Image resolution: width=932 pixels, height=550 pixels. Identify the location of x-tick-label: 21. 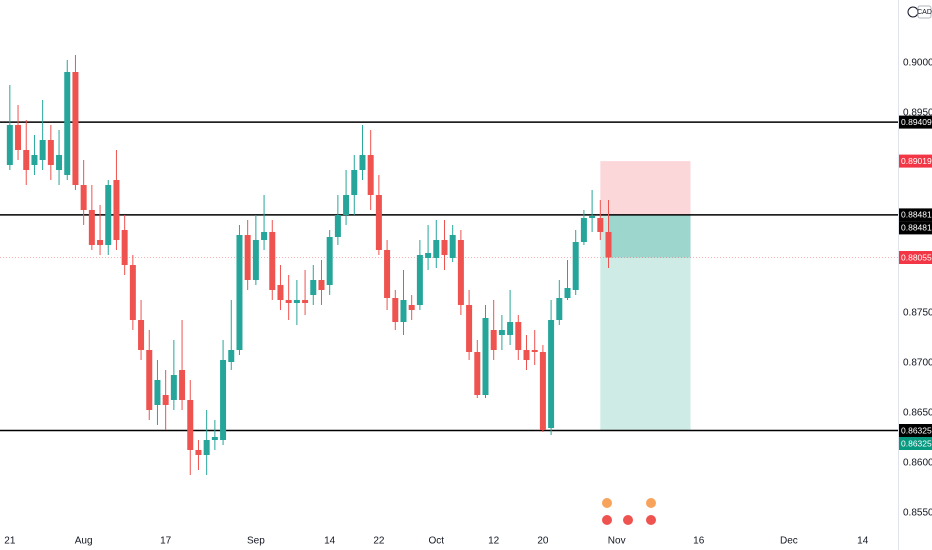
(10, 541).